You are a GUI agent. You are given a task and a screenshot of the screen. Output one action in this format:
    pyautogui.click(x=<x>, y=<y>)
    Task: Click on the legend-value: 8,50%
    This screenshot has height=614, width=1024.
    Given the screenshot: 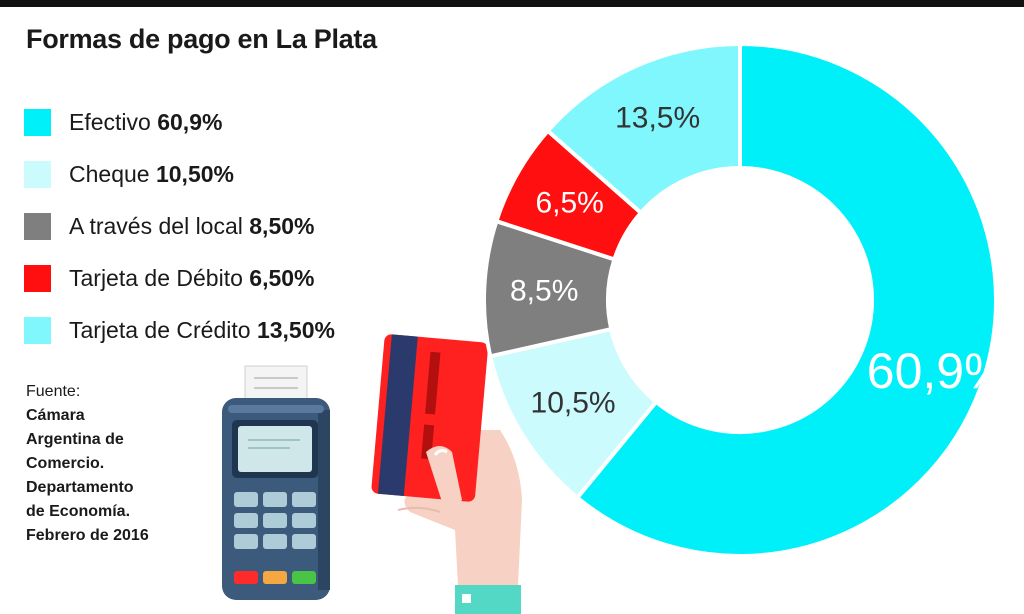 What is the action you would take?
    pyautogui.click(x=282, y=225)
    